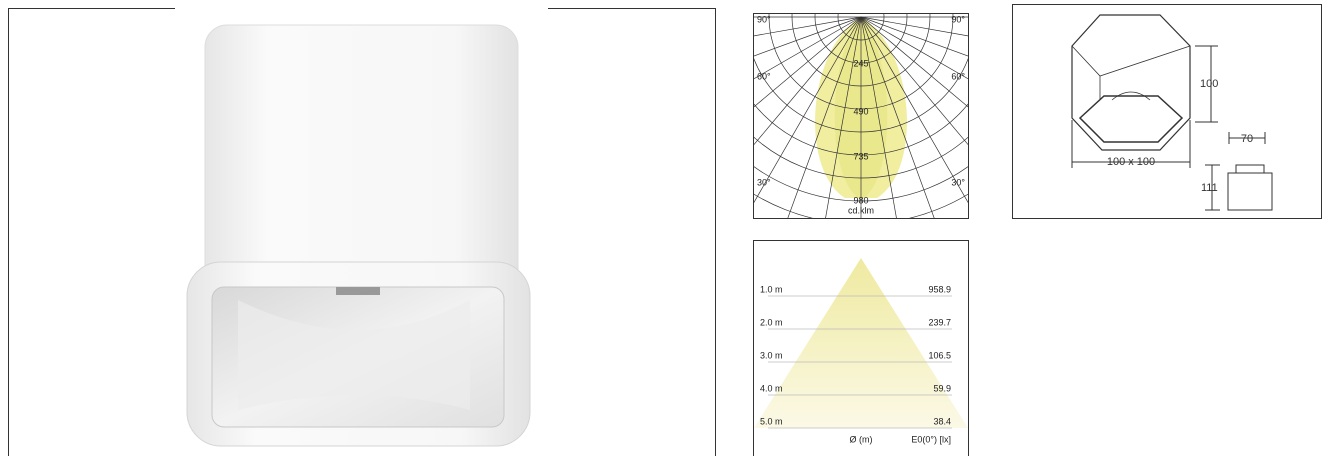 Image resolution: width=1334 pixels, height=456 pixels. Describe the element at coordinates (1131, 72) in the screenshot. I see `cube-edge` at that location.